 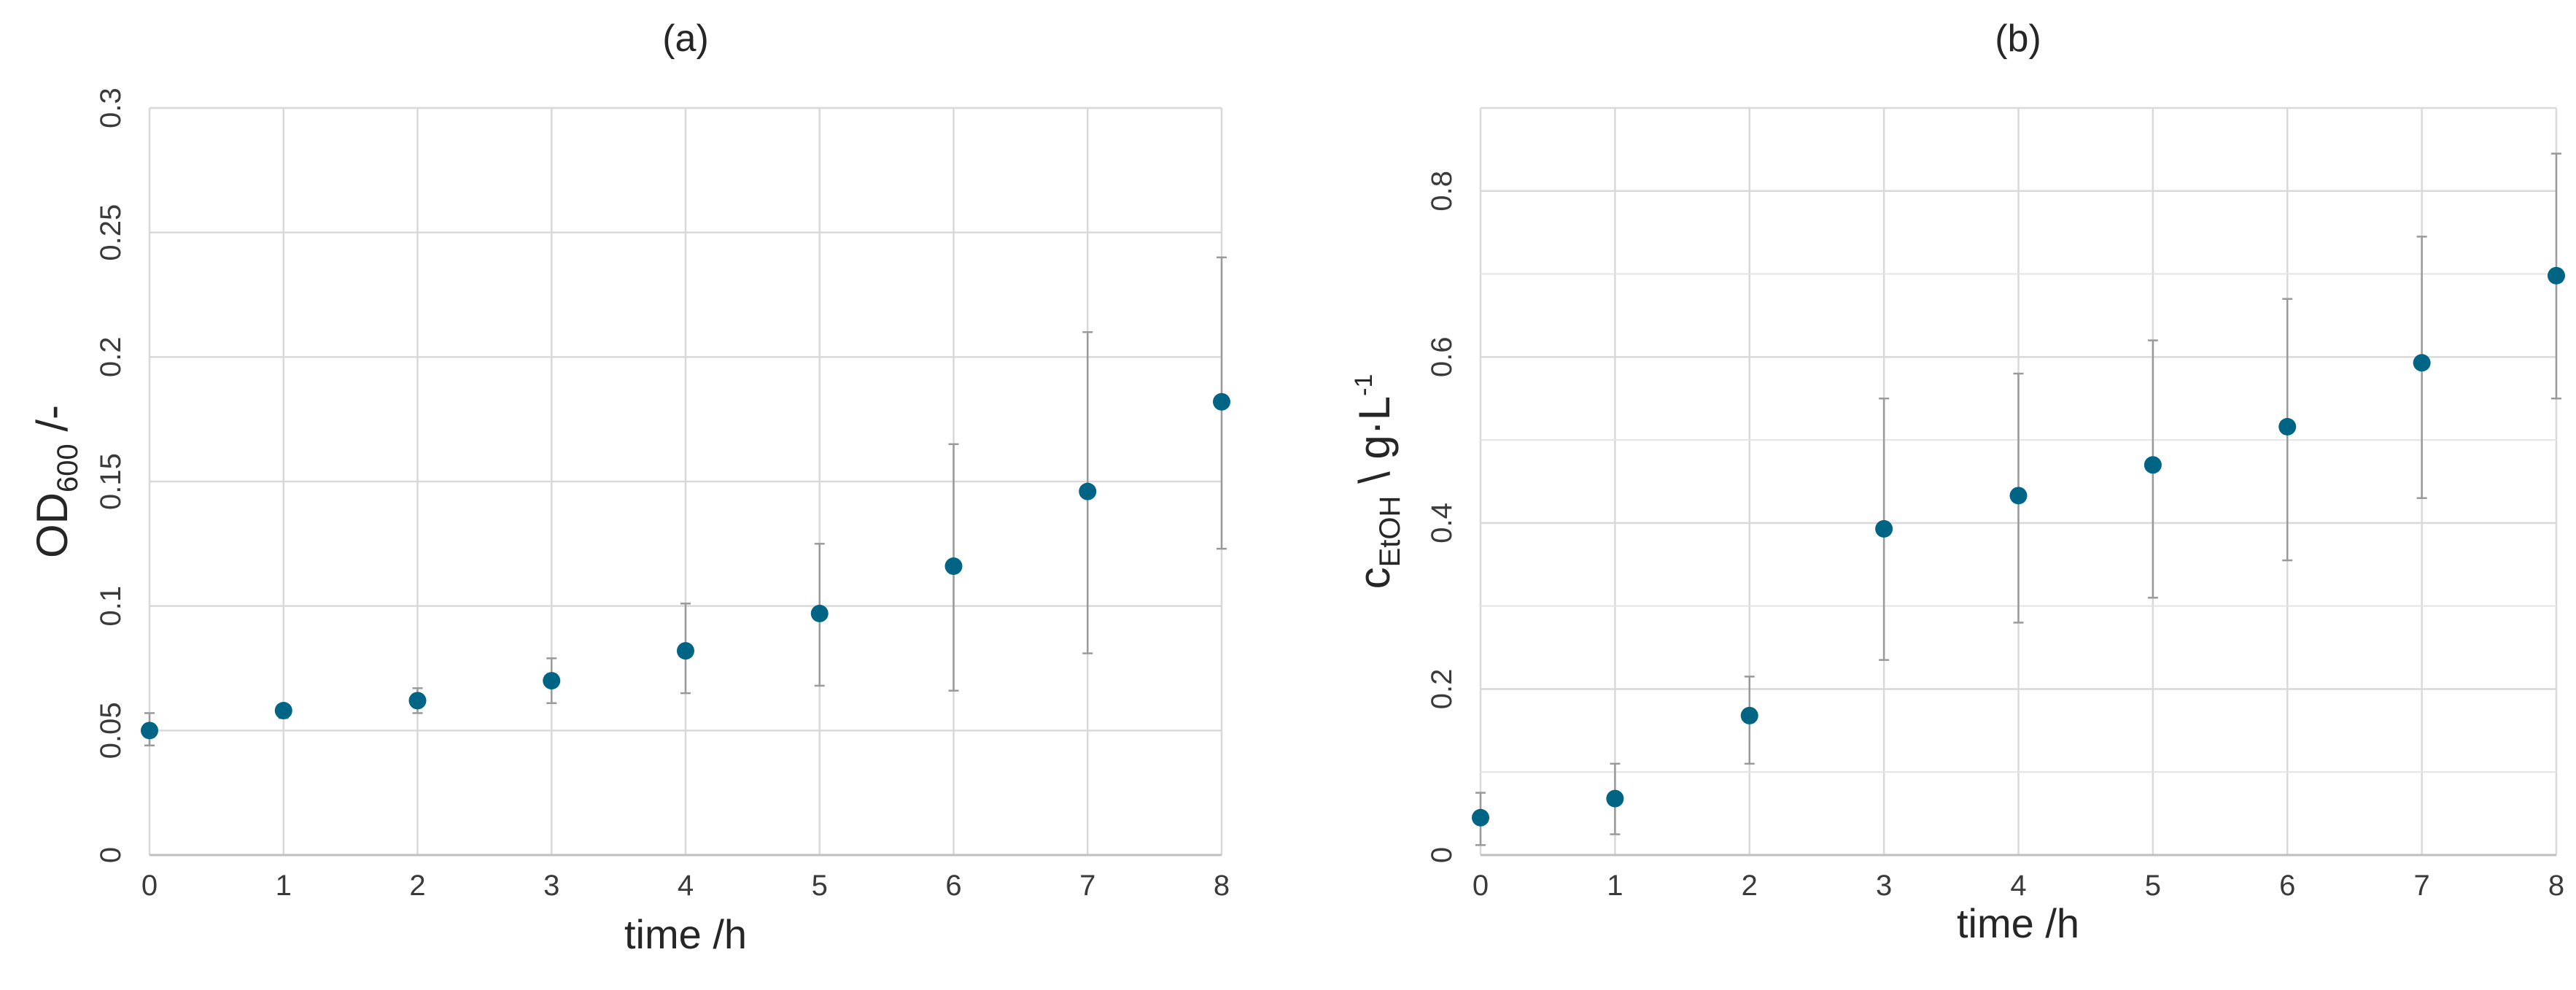 What do you see at coordinates (2556, 886) in the screenshot?
I see `panel-b-x-tick-label: 8` at bounding box center [2556, 886].